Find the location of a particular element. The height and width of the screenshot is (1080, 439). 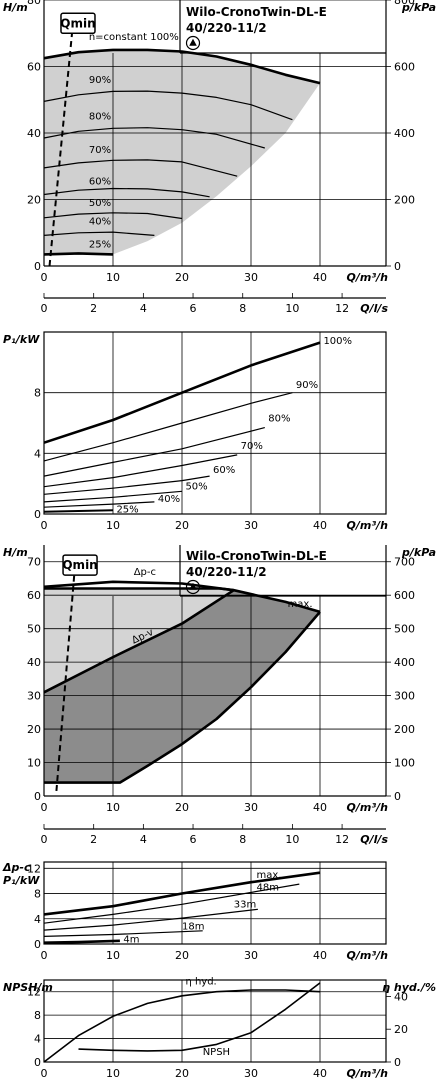

x2-tick-label: 8 is located at coordinates (242, 308).